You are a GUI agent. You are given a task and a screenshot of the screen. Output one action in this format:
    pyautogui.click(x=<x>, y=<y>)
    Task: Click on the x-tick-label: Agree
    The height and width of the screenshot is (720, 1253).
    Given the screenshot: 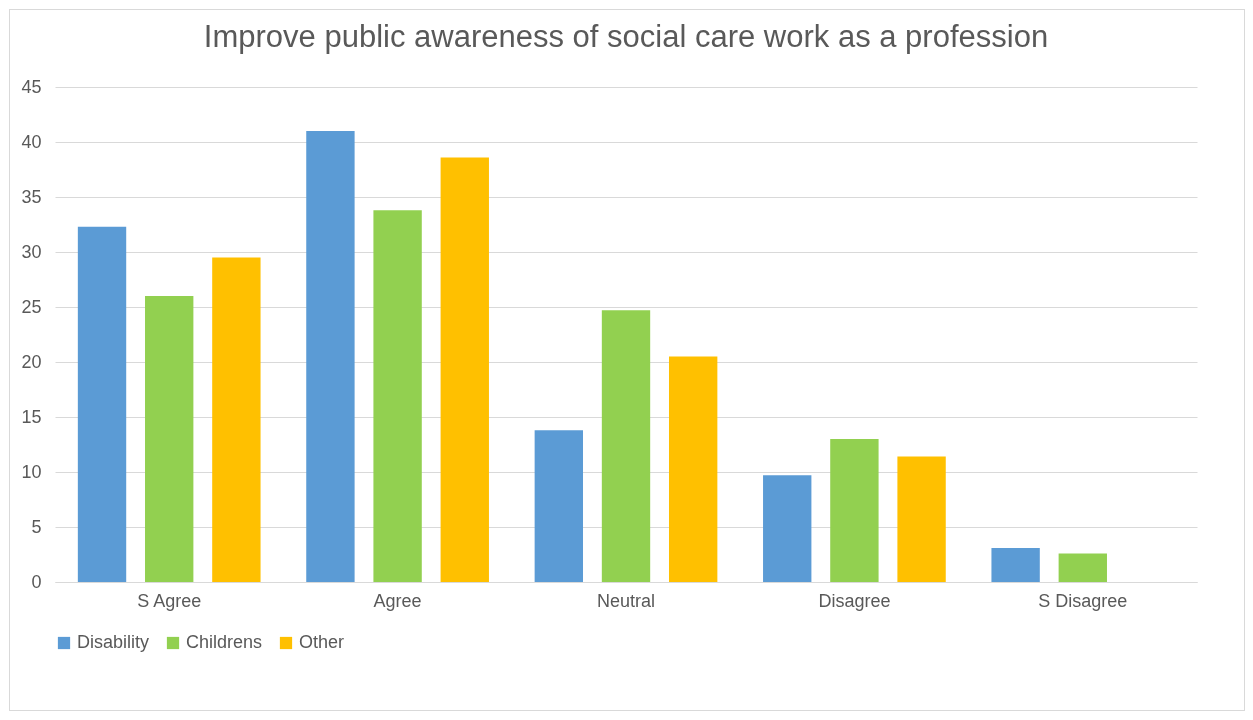 What is the action you would take?
    pyautogui.click(x=397, y=600)
    